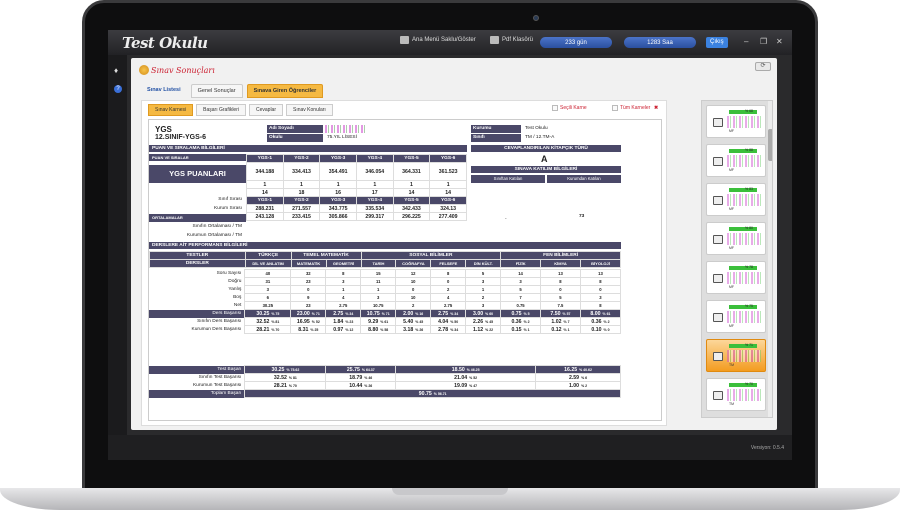 The width and height of the screenshot is (900, 517). What do you see at coordinates (508, 179) in the screenshot?
I see `attendance-col-class: Sınıftan Katılan` at bounding box center [508, 179].